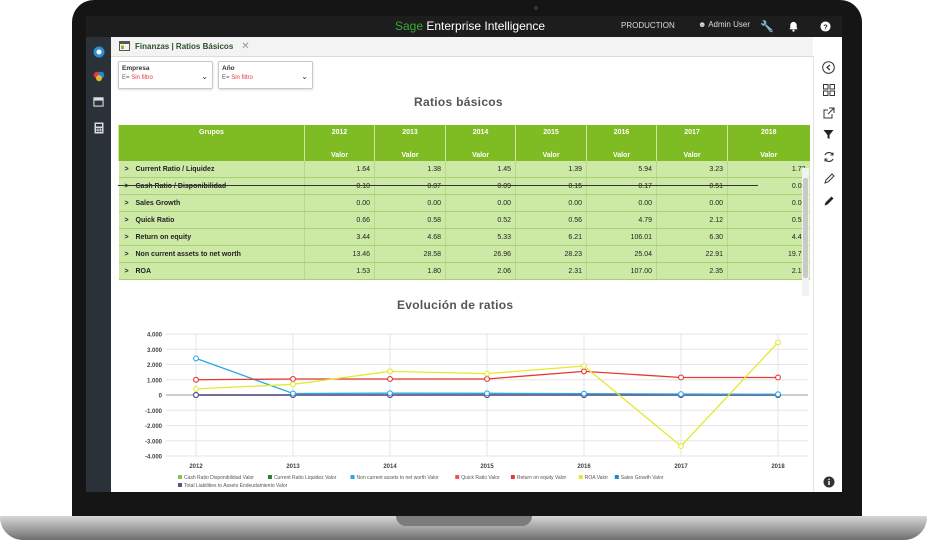 This screenshot has height=548, width=927. I want to click on cell-value: 0.56, so click(551, 220).